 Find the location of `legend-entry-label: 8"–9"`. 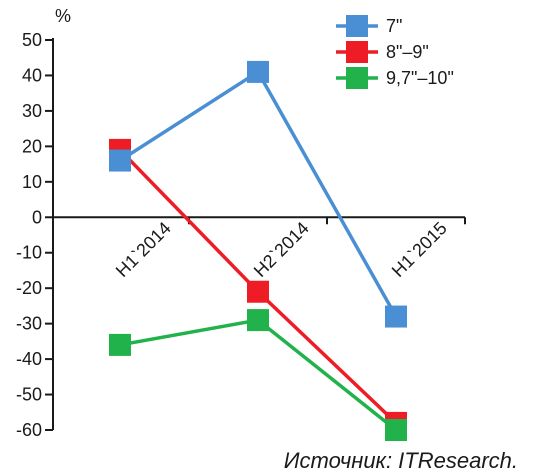

legend-entry-label: 8"–9" is located at coordinates (407, 52).